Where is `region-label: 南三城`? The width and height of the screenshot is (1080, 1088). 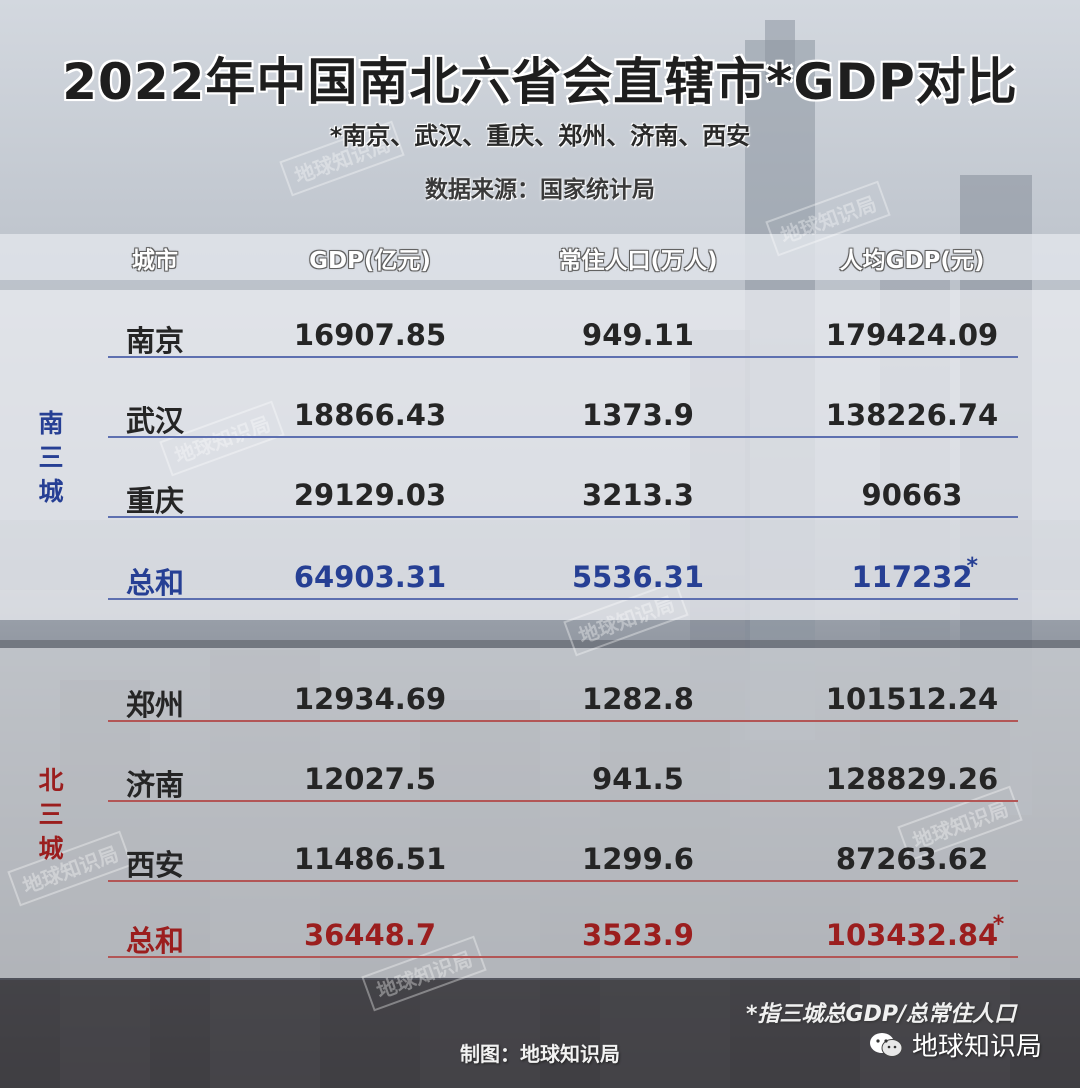 region-label: 南三城 is located at coordinates (51, 458).